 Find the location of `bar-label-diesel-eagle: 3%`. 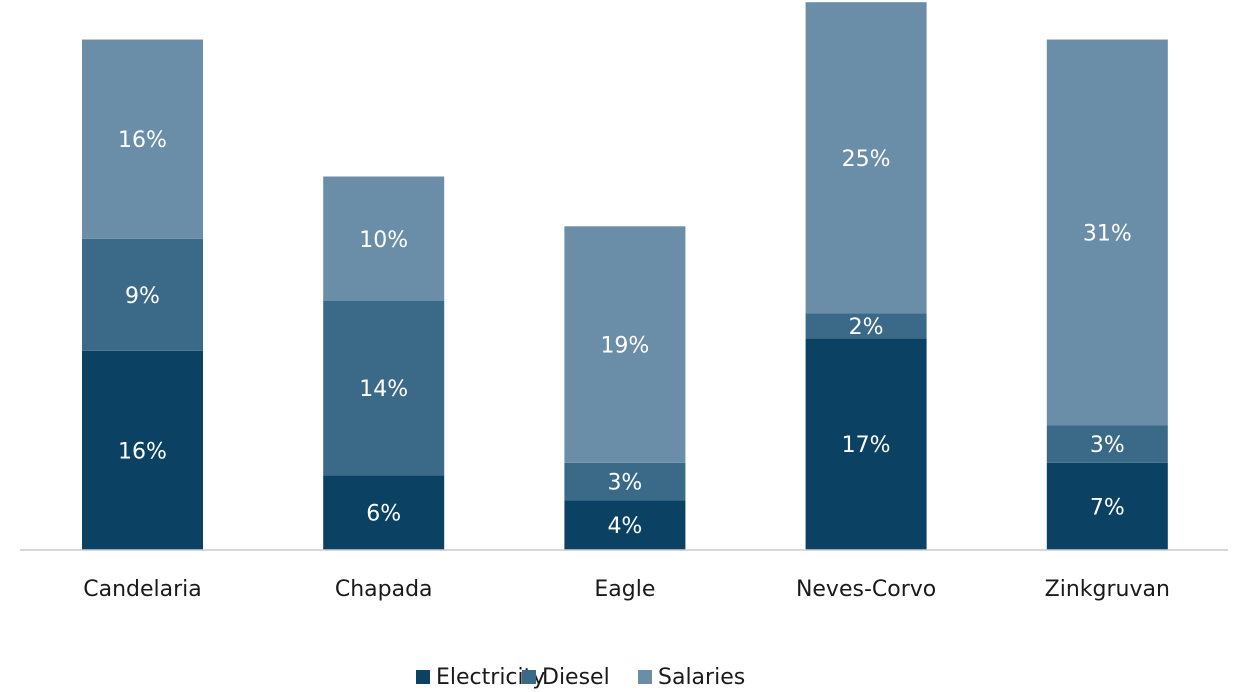

bar-label-diesel-eagle: 3% is located at coordinates (624, 483).